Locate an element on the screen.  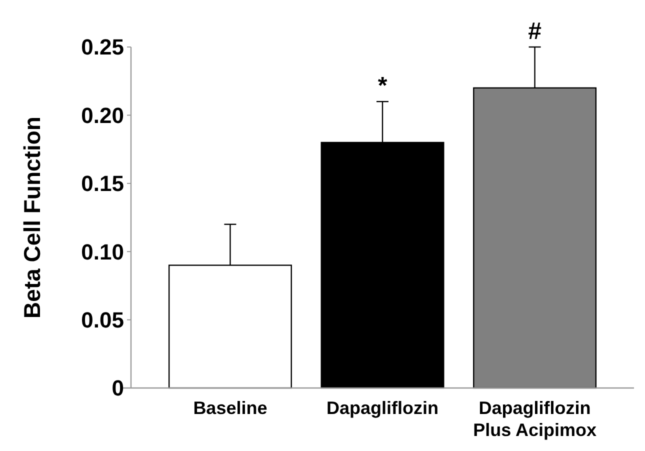
y-axis-title: Beta Cell Function is located at coordinates (32, 217).